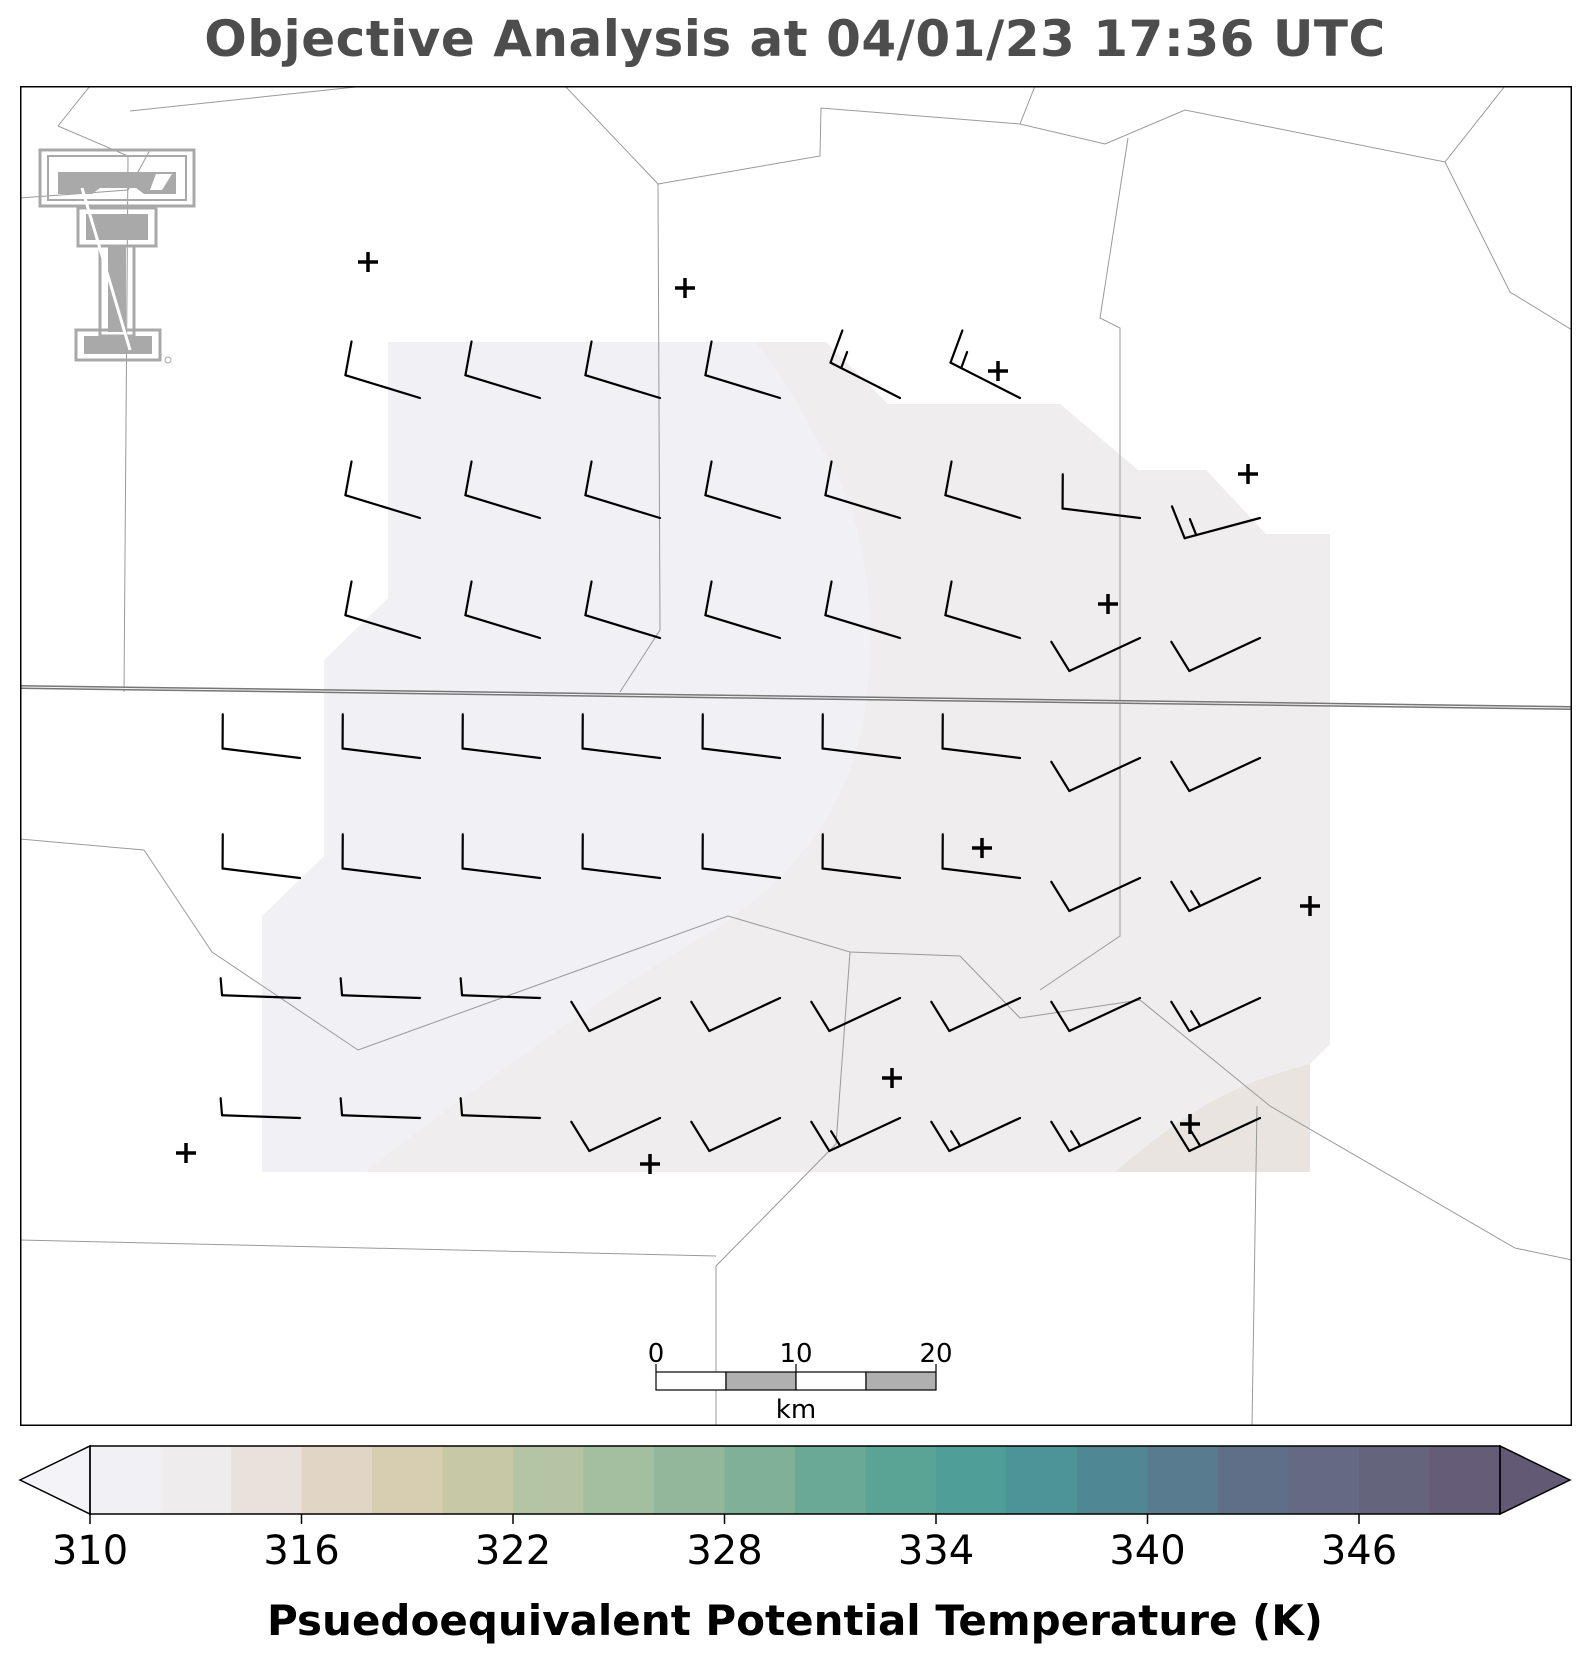  I want to click on colorbar: 310 316 322 328 334 340 346, so click(795, 1509).